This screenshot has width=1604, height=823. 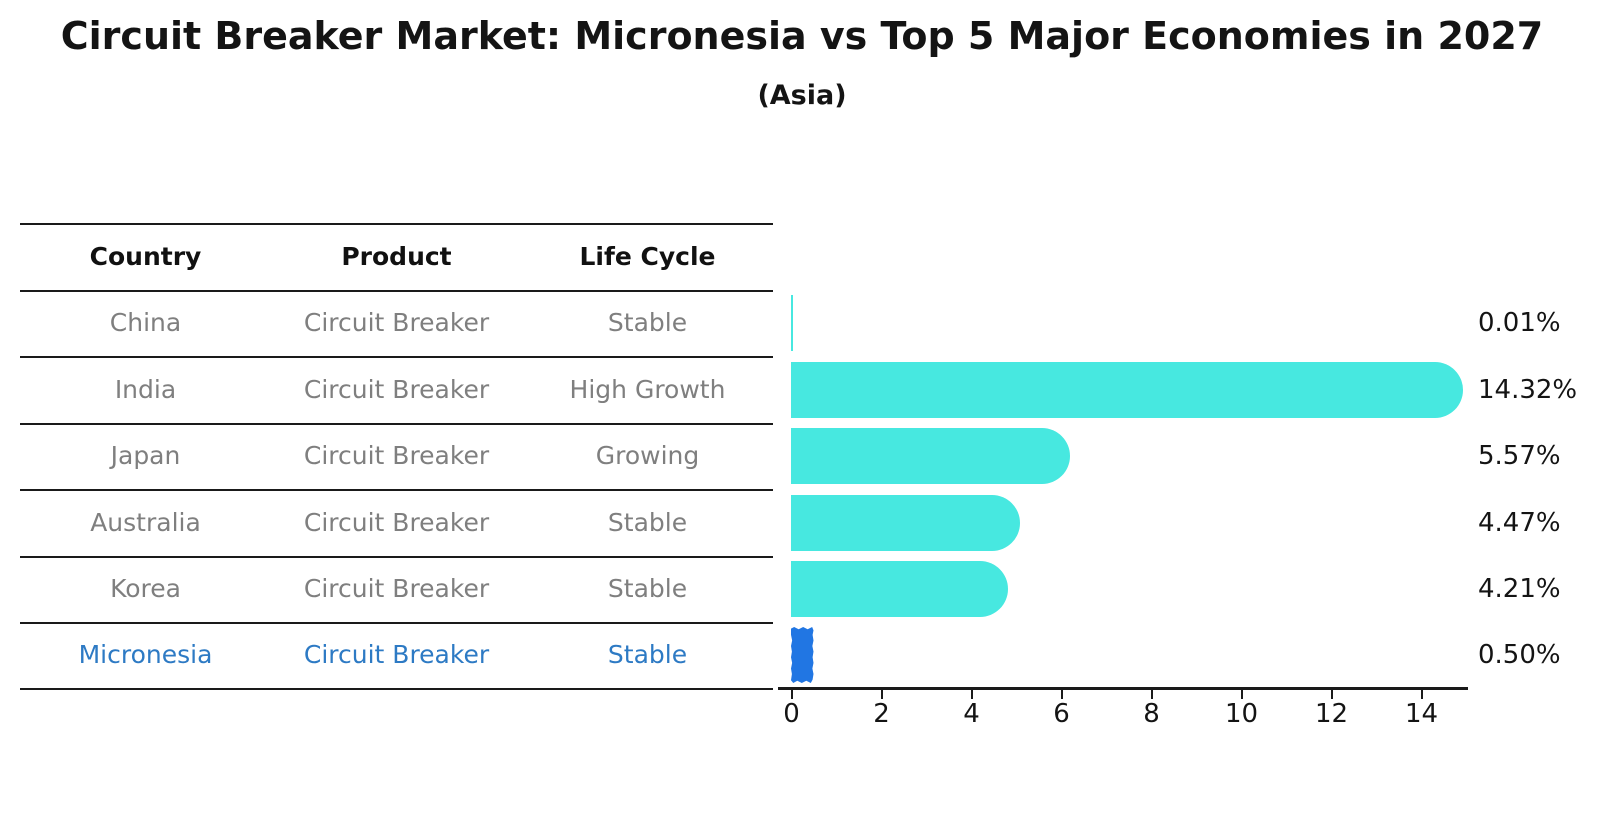 What do you see at coordinates (1421, 714) in the screenshot?
I see `x-axis-tick-label: 14` at bounding box center [1421, 714].